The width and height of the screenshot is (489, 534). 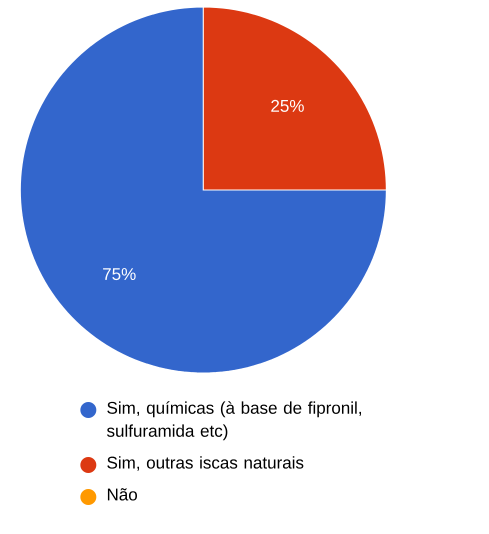 What do you see at coordinates (122, 494) in the screenshot?
I see `legend-label: Não` at bounding box center [122, 494].